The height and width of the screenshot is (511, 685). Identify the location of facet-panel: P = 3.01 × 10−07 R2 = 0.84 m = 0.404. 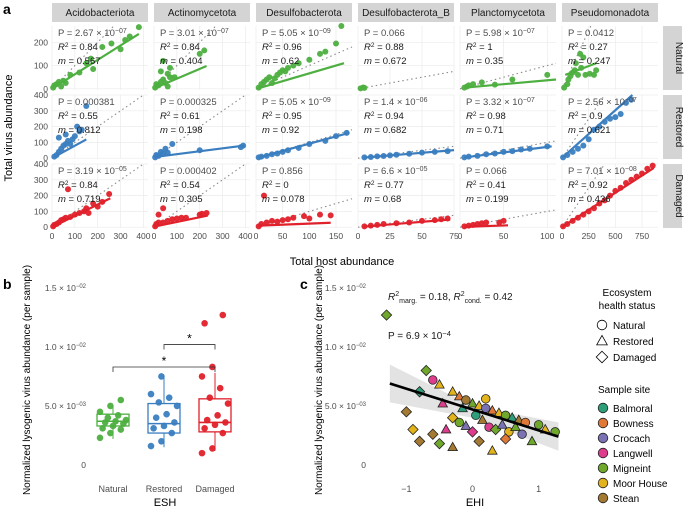
(201, 58).